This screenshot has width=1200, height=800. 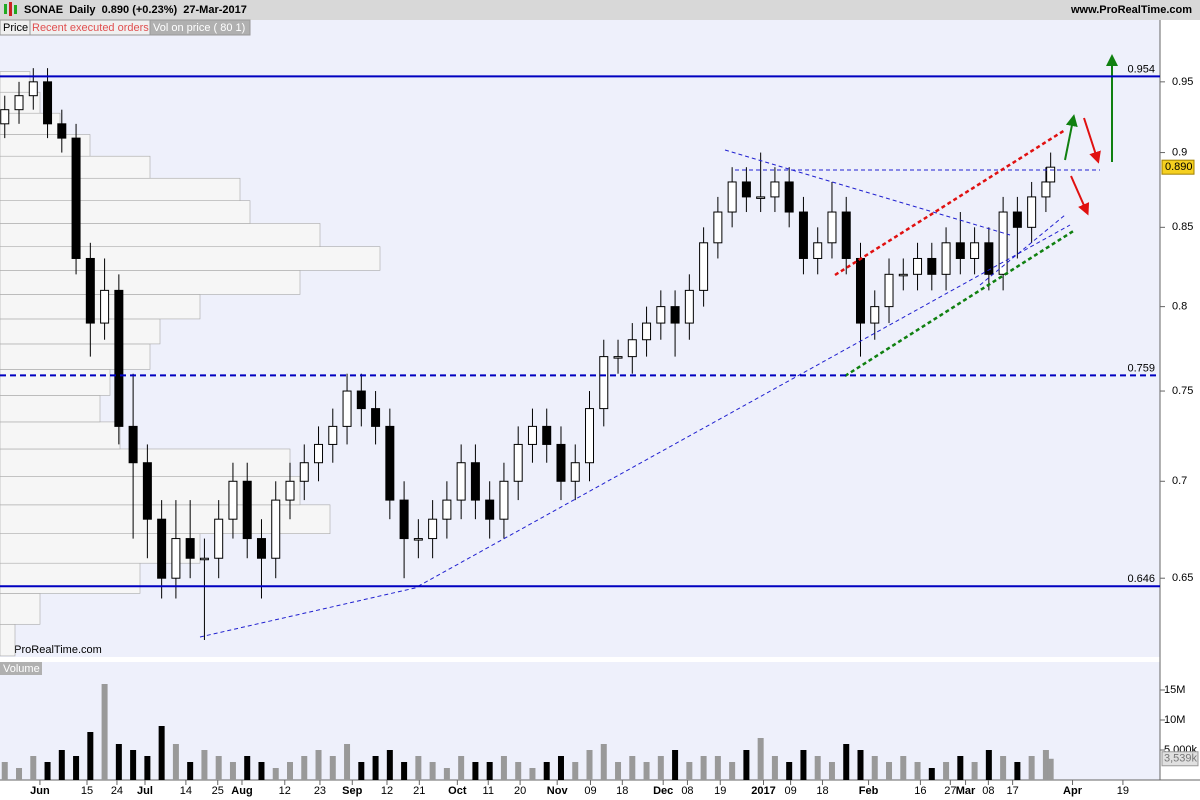 What do you see at coordinates (285, 791) in the screenshot?
I see `x-tick-label: 12` at bounding box center [285, 791].